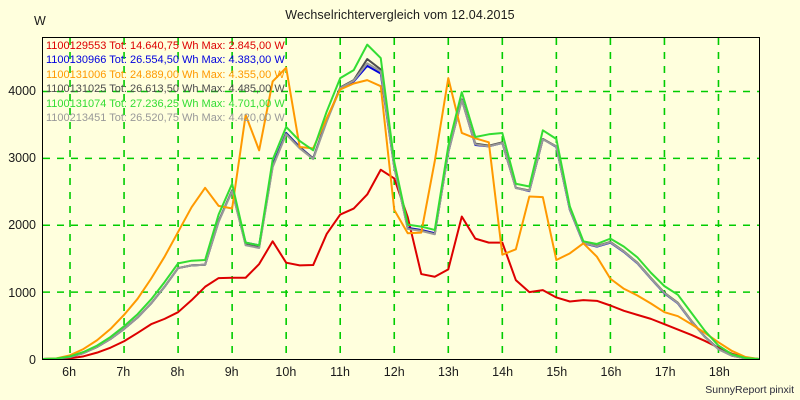 The width and height of the screenshot is (800, 400). I want to click on y-tick-label: 3000, so click(22, 158).